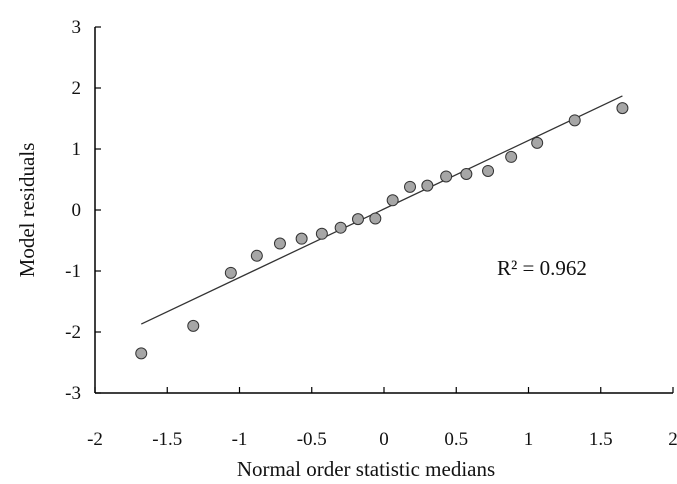  What do you see at coordinates (456, 439) in the screenshot?
I see `x-tick-label: 0.5` at bounding box center [456, 439].